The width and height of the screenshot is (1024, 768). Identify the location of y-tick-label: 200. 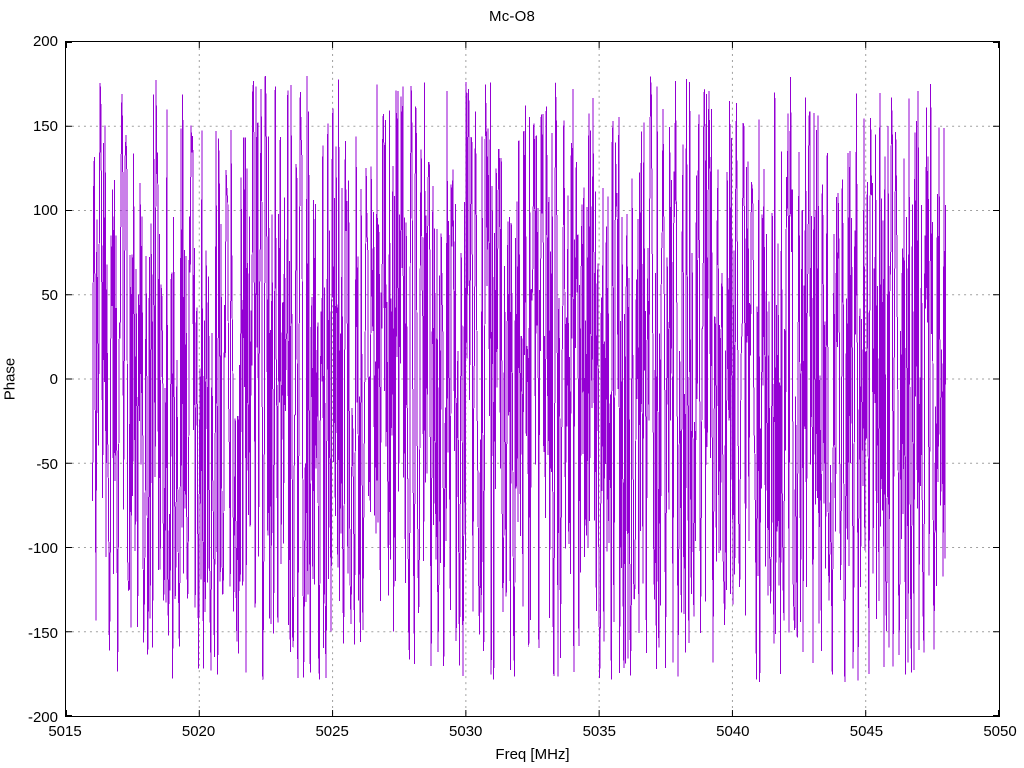
(45, 41).